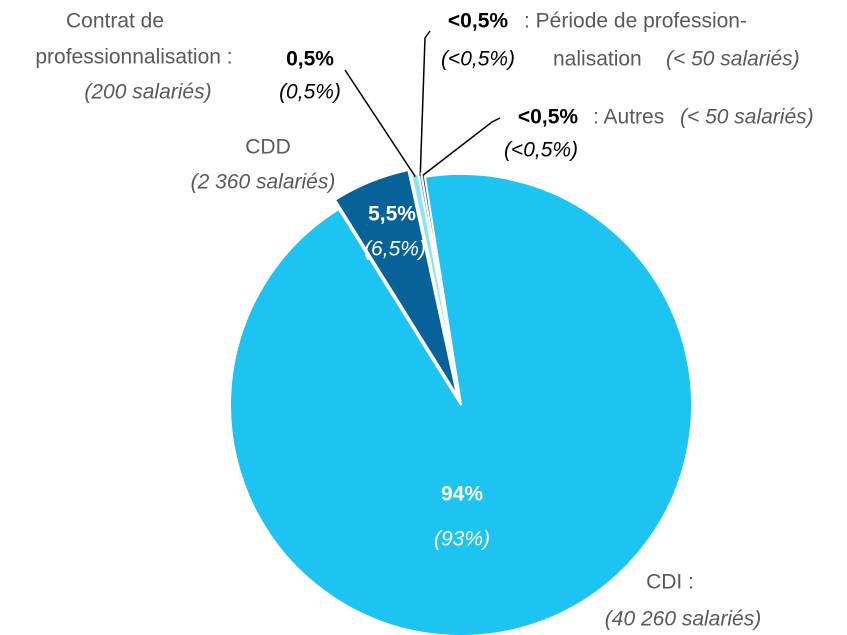 Image resolution: width=847 pixels, height=635 pixels. I want to click on category-label: : Période de profession-, so click(635, 21).